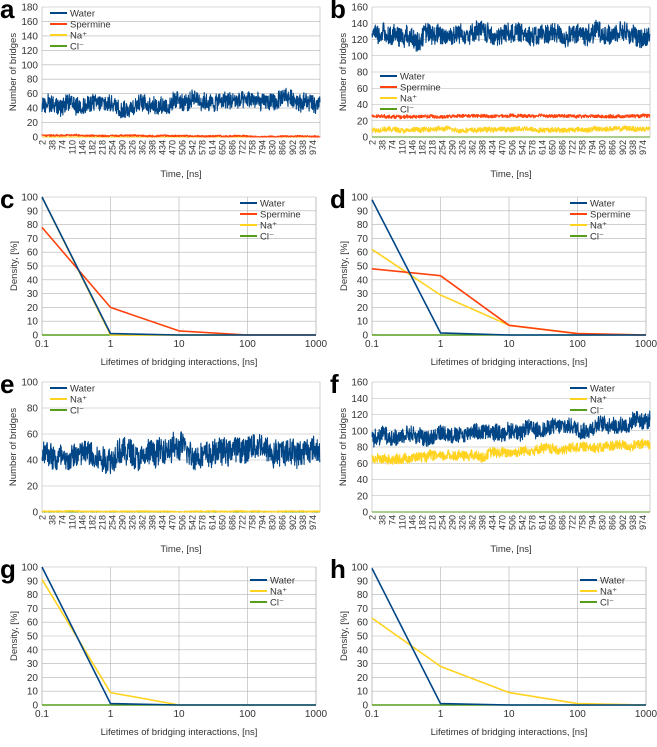 The image size is (657, 747). What do you see at coordinates (7, 199) in the screenshot?
I see `panel-label: c` at bounding box center [7, 199].